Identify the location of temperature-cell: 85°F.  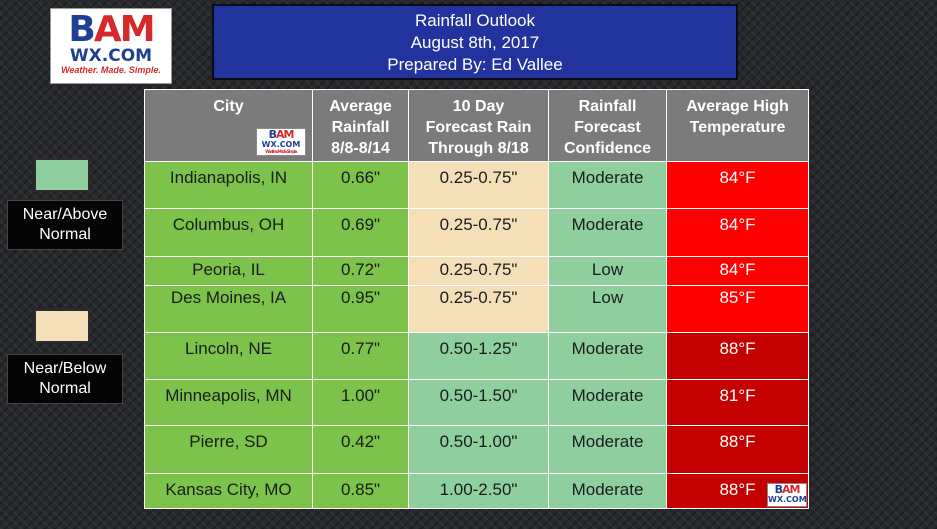
(737, 309).